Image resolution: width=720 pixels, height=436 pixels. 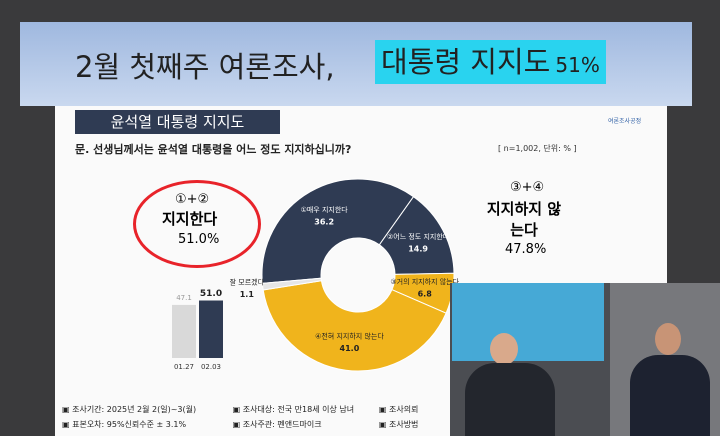 I want to click on footer-item: ▣ 조사주관: 펜앤드마이크, so click(x=277, y=424).